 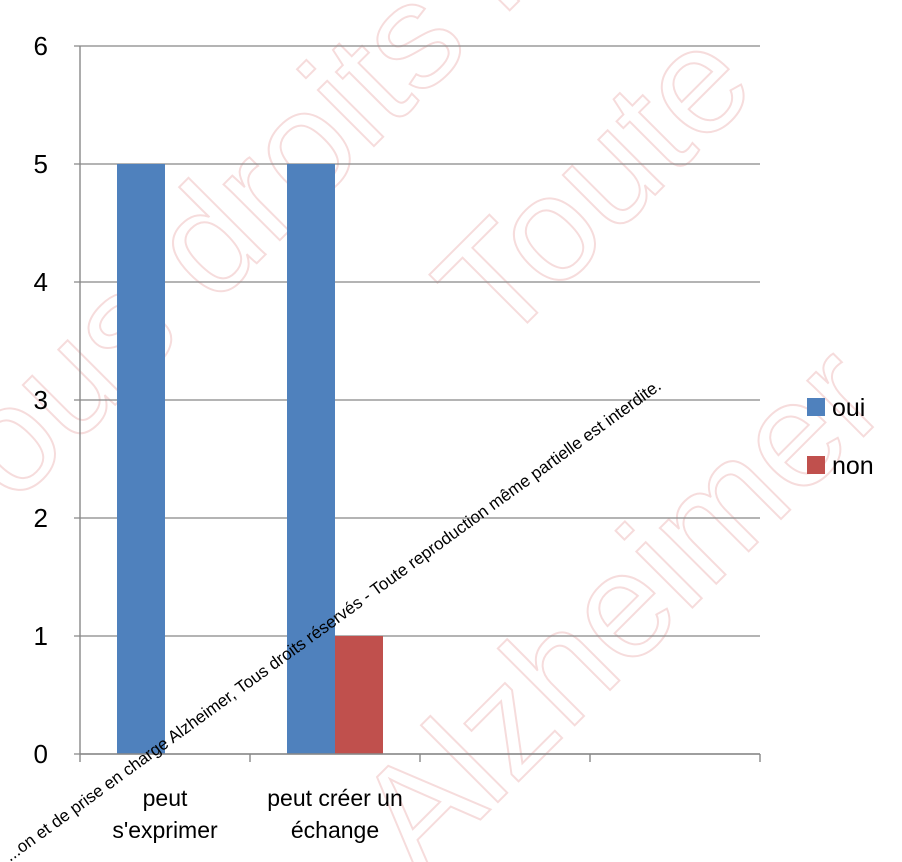 What do you see at coordinates (848, 408) in the screenshot?
I see `legend-label-oui: oui` at bounding box center [848, 408].